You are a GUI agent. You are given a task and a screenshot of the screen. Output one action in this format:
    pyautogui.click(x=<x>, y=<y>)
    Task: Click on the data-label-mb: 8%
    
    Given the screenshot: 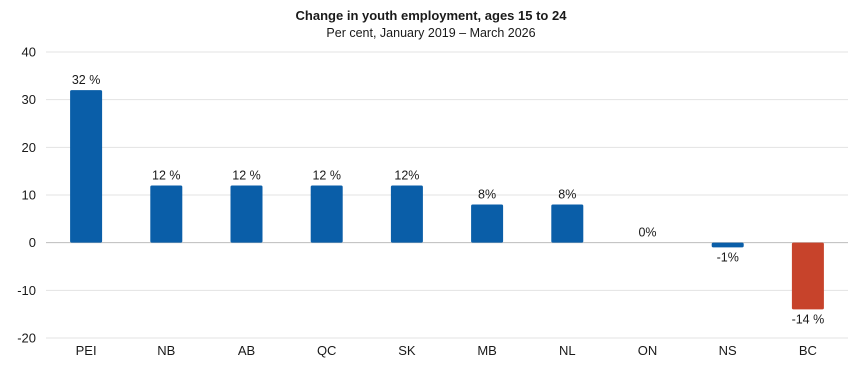 What is the action you would take?
    pyautogui.click(x=487, y=195)
    